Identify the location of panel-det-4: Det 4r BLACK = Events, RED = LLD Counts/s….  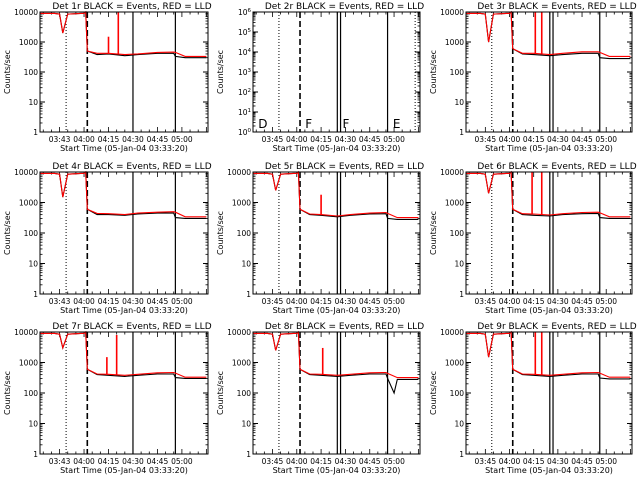
(107, 238).